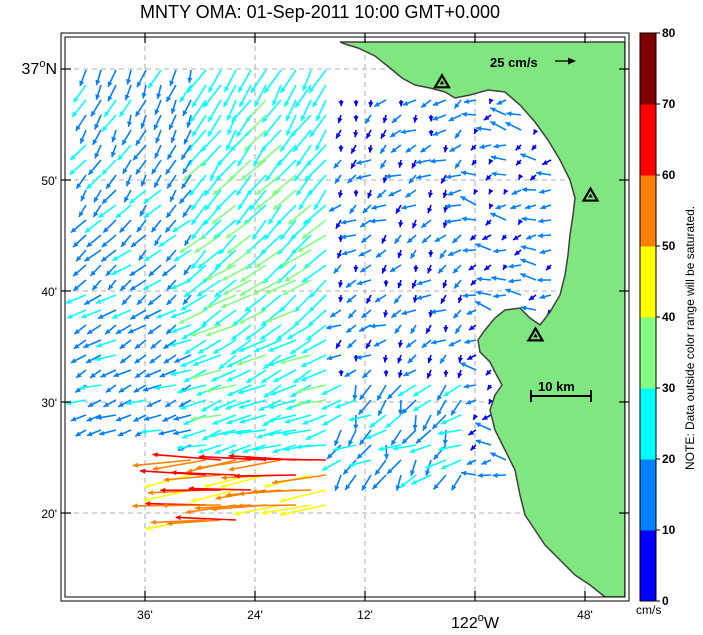  I want to click on scale-arrow-label: 25 cm/s, so click(514, 62).